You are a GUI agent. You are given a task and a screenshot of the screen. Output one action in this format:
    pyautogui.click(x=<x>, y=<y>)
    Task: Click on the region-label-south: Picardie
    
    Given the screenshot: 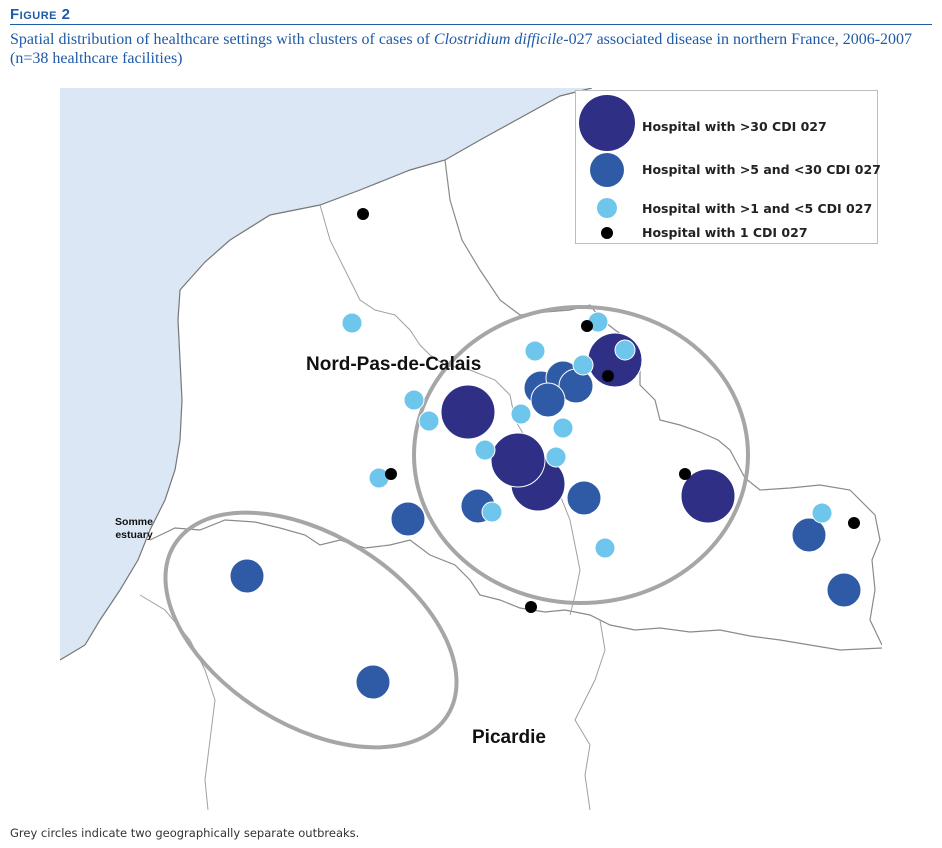 What is the action you would take?
    pyautogui.click(x=509, y=737)
    